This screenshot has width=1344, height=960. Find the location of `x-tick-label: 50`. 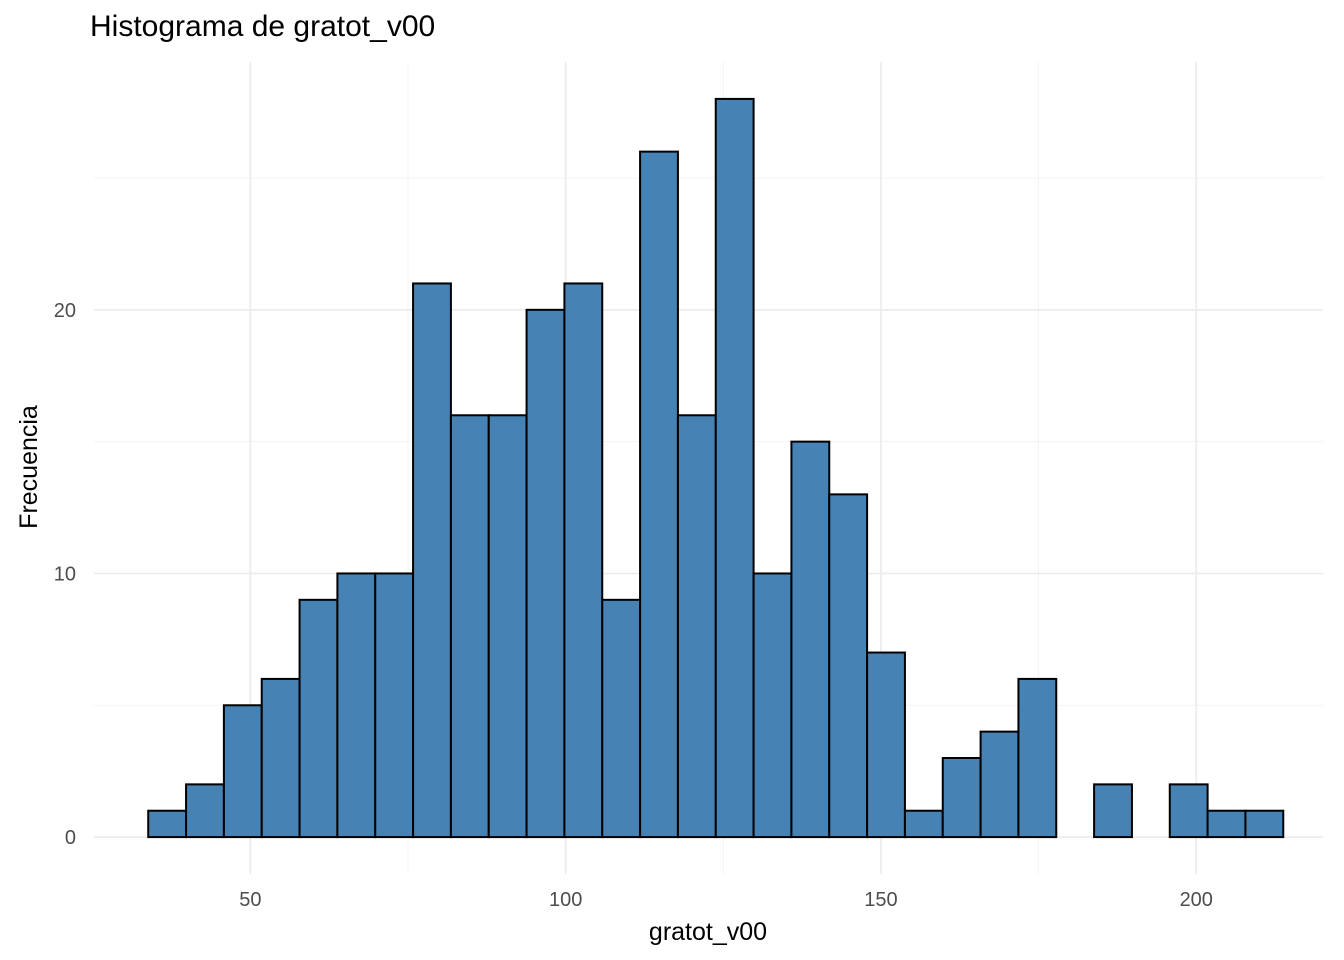

x-tick-label: 50 is located at coordinates (250, 900).